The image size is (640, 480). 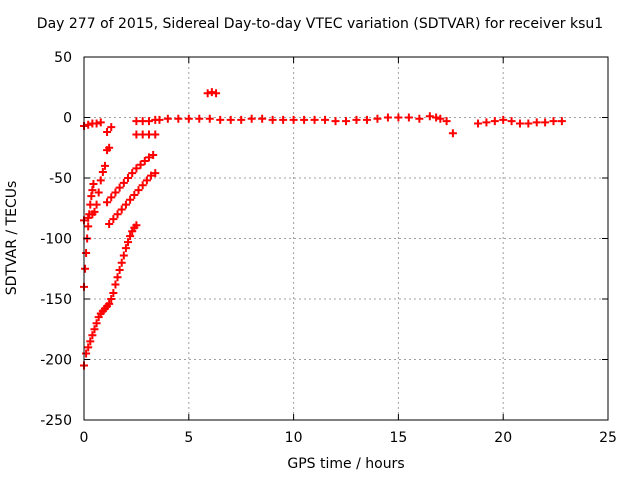 I want to click on y-tick-label: -100, so click(x=56, y=240).